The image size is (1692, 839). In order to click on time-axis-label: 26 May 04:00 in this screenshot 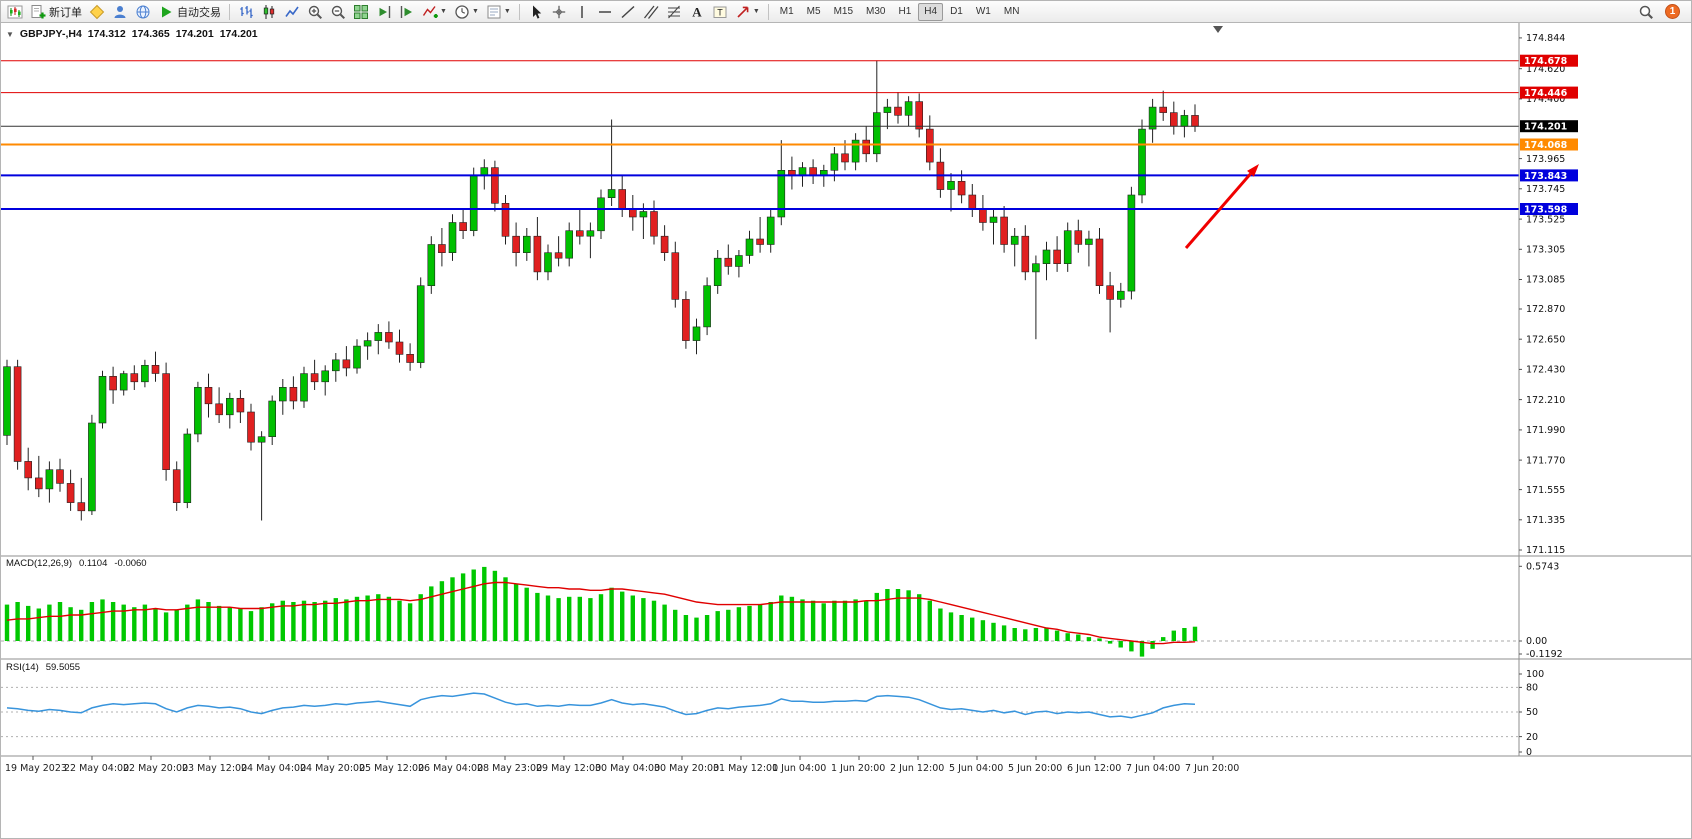, I will do `click(450, 768)`.